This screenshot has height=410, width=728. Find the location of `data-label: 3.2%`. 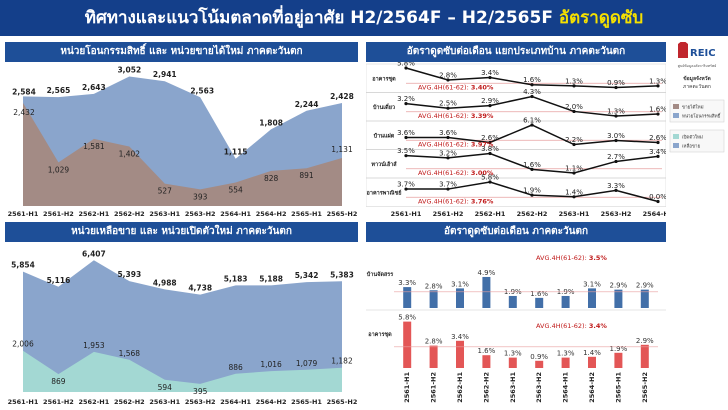

data-label: 3.2% is located at coordinates (406, 99).